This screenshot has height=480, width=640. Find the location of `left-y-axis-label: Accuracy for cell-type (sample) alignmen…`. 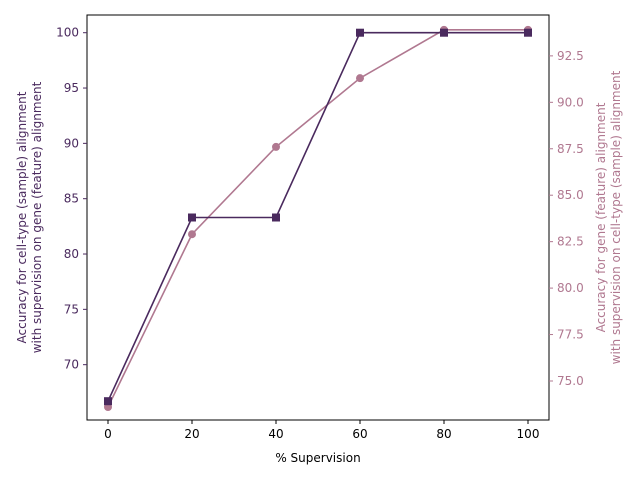

left-y-axis-label: Accuracy for cell-type (sample) alignmen… is located at coordinates (29, 217).